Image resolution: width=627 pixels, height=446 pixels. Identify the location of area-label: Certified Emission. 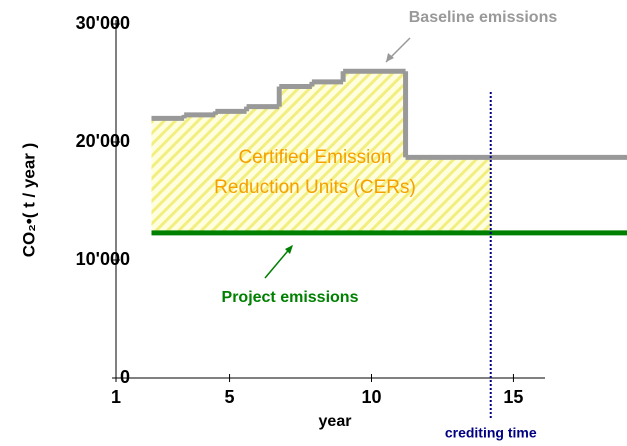
(314, 157).